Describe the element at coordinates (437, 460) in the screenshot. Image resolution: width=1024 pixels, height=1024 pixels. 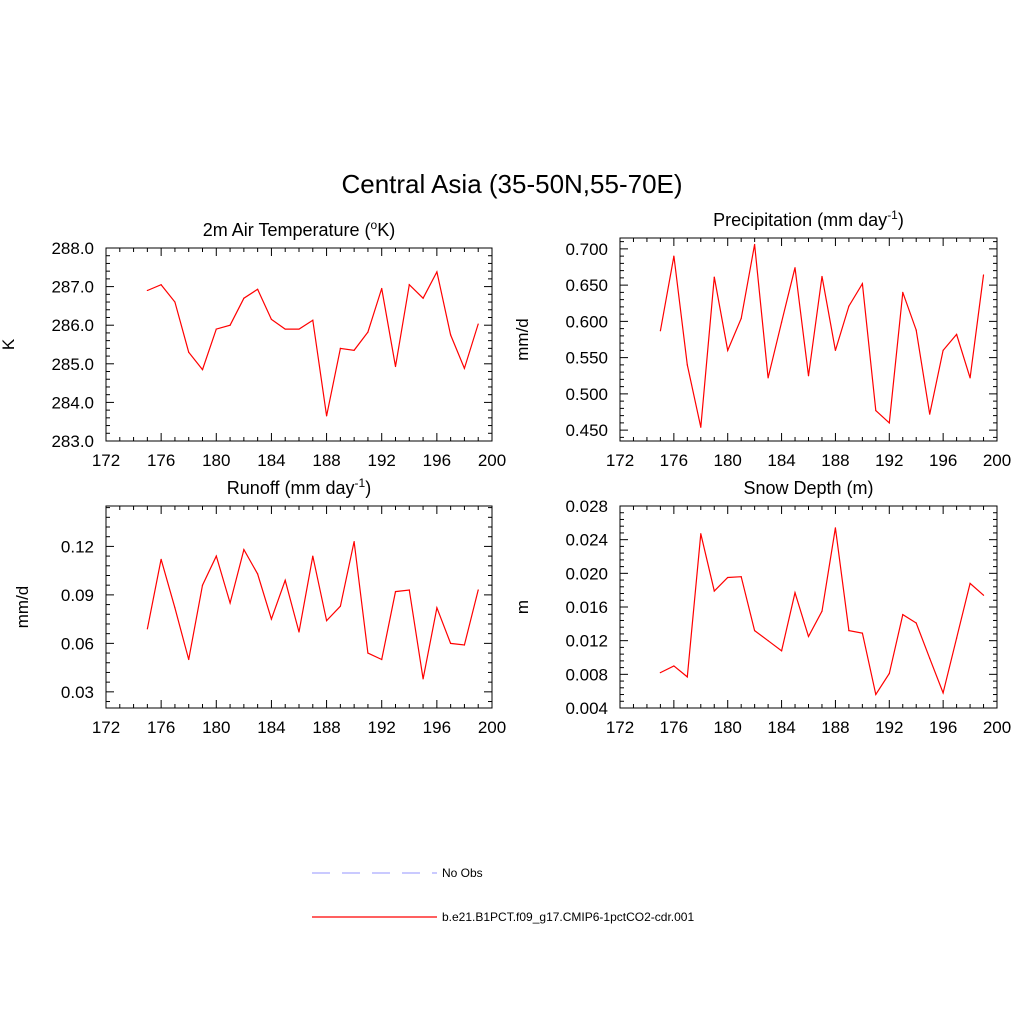
I see `x-tick-label: 196` at that location.